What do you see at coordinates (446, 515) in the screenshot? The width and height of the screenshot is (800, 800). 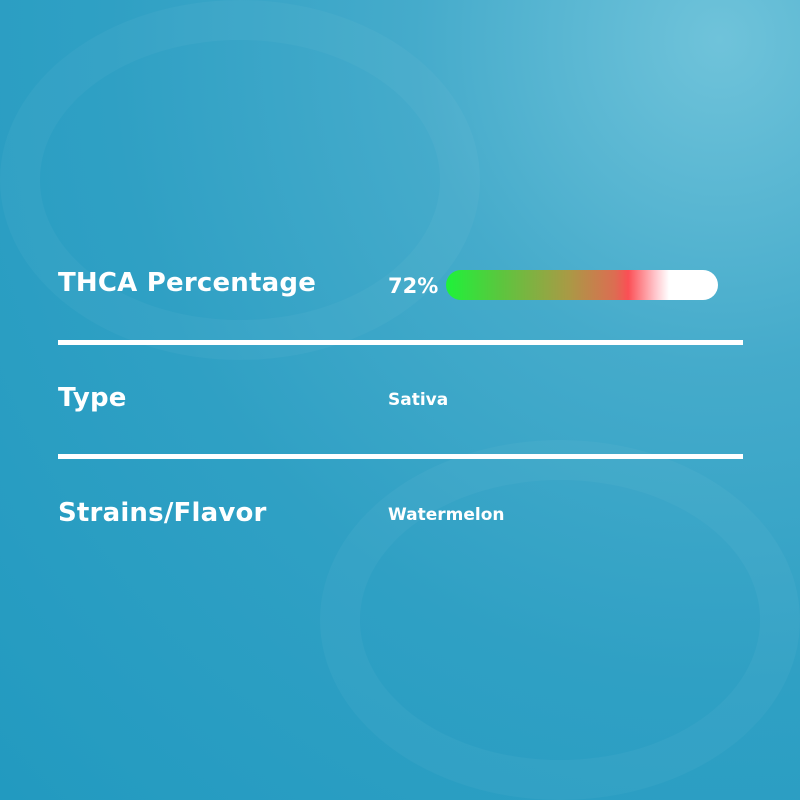 I see `strains-flavor-value: Watermelon` at bounding box center [446, 515].